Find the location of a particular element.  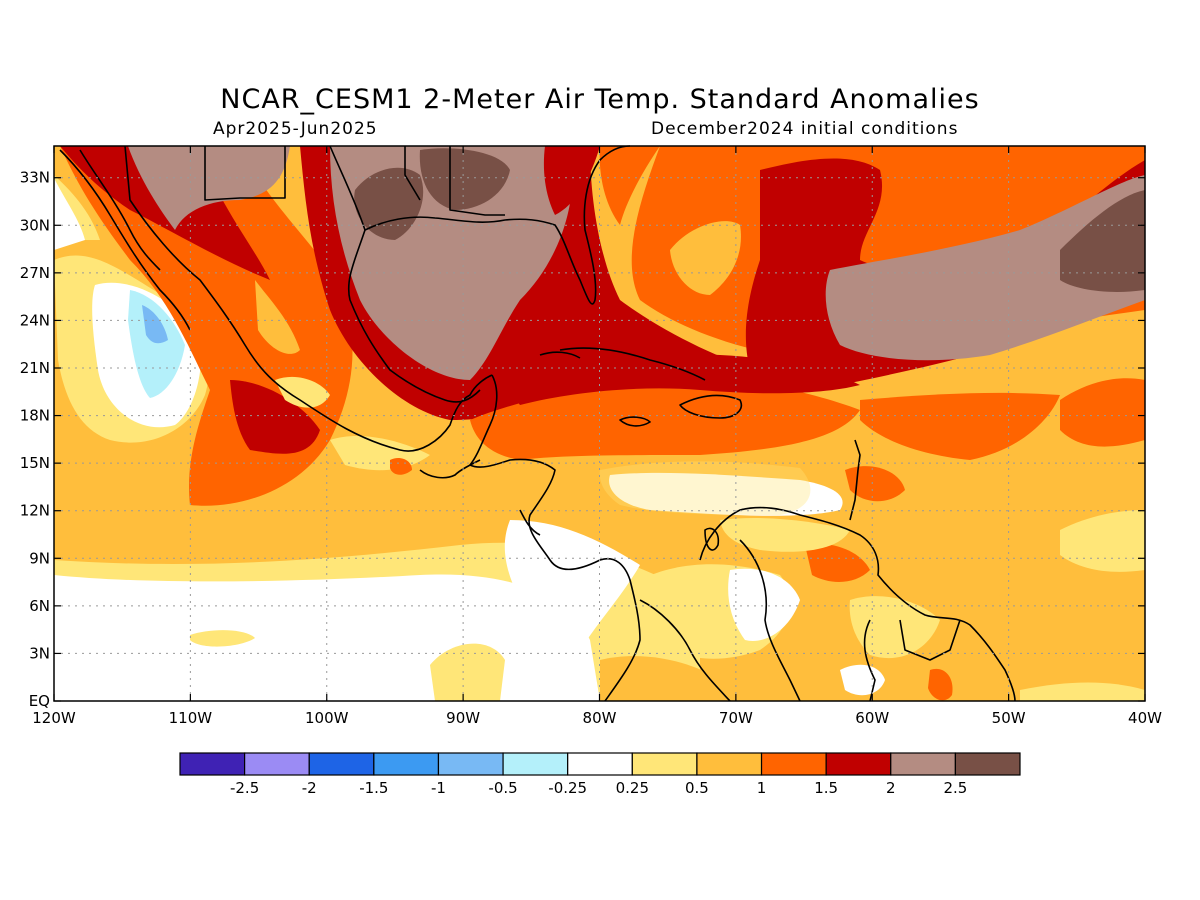

longitude-labels: 120W 110W 100W 90W 80W 70W 60W 50W 40W is located at coordinates (597, 718).